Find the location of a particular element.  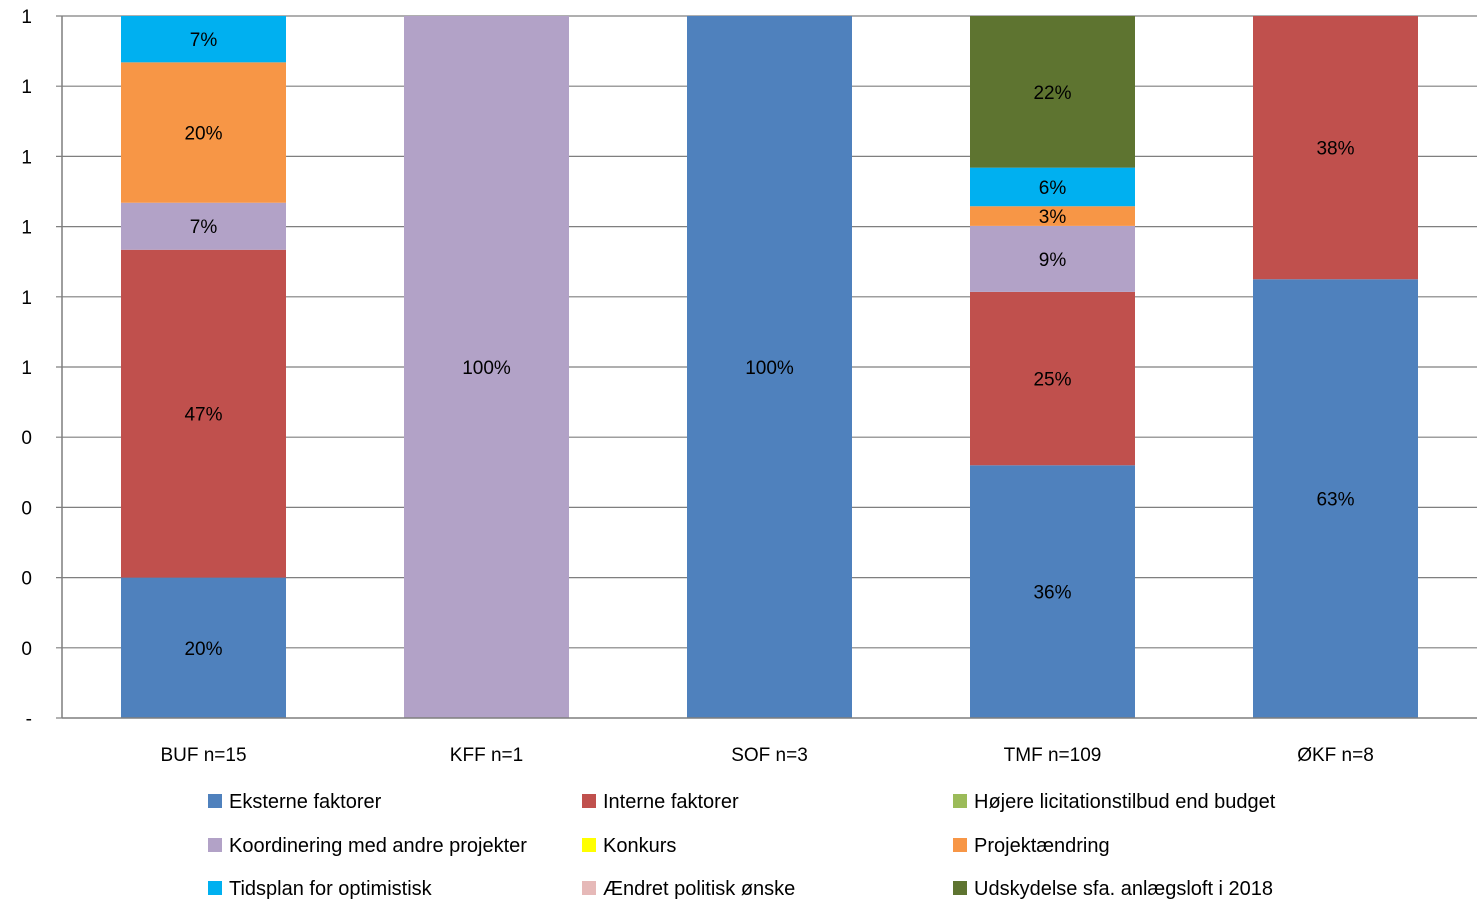

data-label: 3% is located at coordinates (1053, 217).